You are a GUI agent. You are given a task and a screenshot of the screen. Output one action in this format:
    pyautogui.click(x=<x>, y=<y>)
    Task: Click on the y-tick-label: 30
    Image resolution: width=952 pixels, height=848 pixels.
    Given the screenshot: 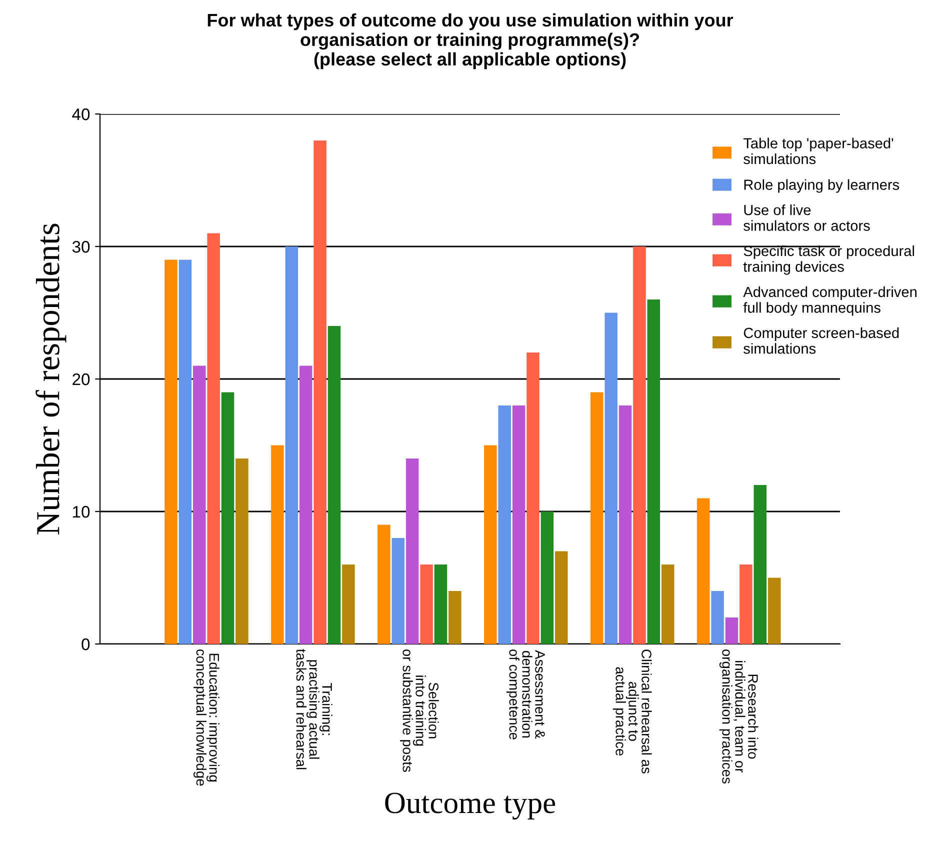 What is the action you would take?
    pyautogui.click(x=81, y=246)
    